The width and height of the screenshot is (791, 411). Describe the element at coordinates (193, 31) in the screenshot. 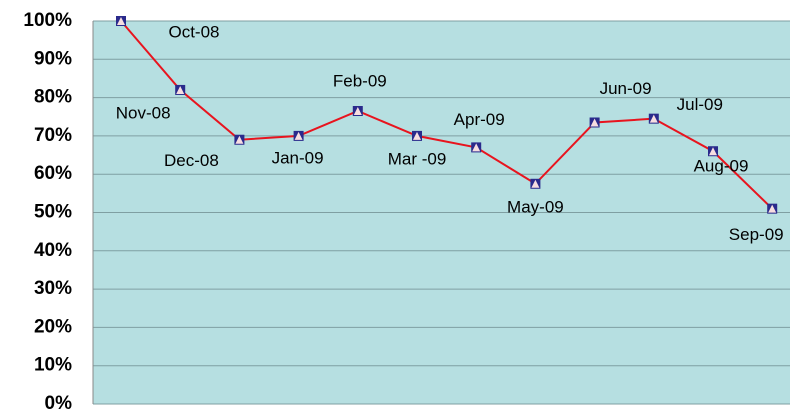

I see `point-label: Oct-08` at that location.